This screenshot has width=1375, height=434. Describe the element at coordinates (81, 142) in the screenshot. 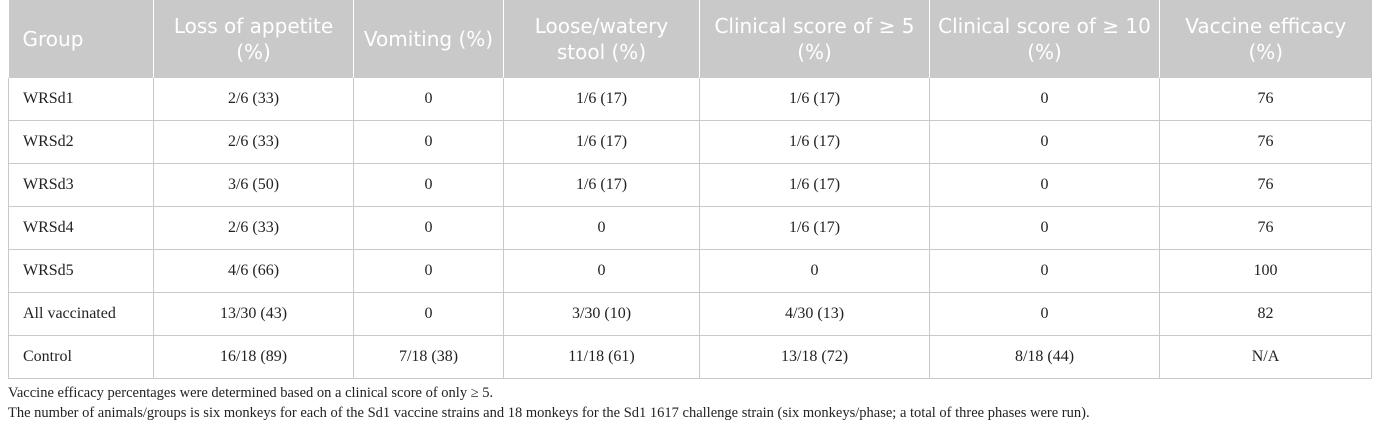

I see `cell-group: WRSd2` at that location.